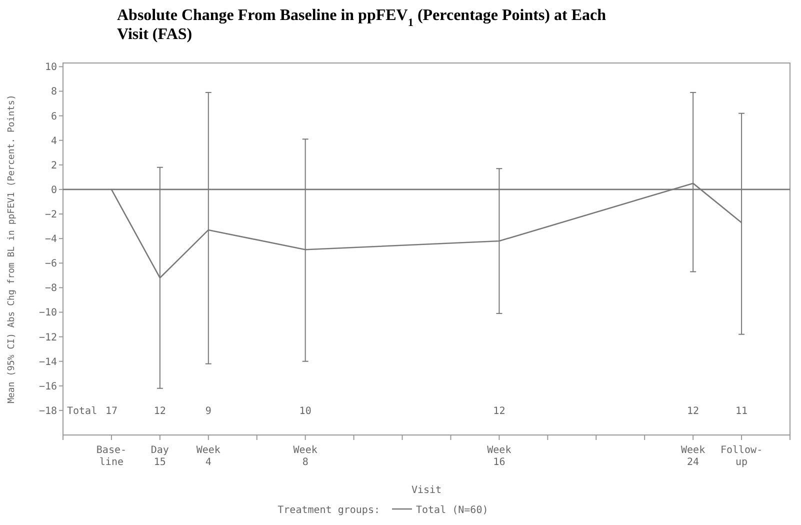  What do you see at coordinates (50, 215) in the screenshot?
I see `y-tick-label: −2` at bounding box center [50, 215].